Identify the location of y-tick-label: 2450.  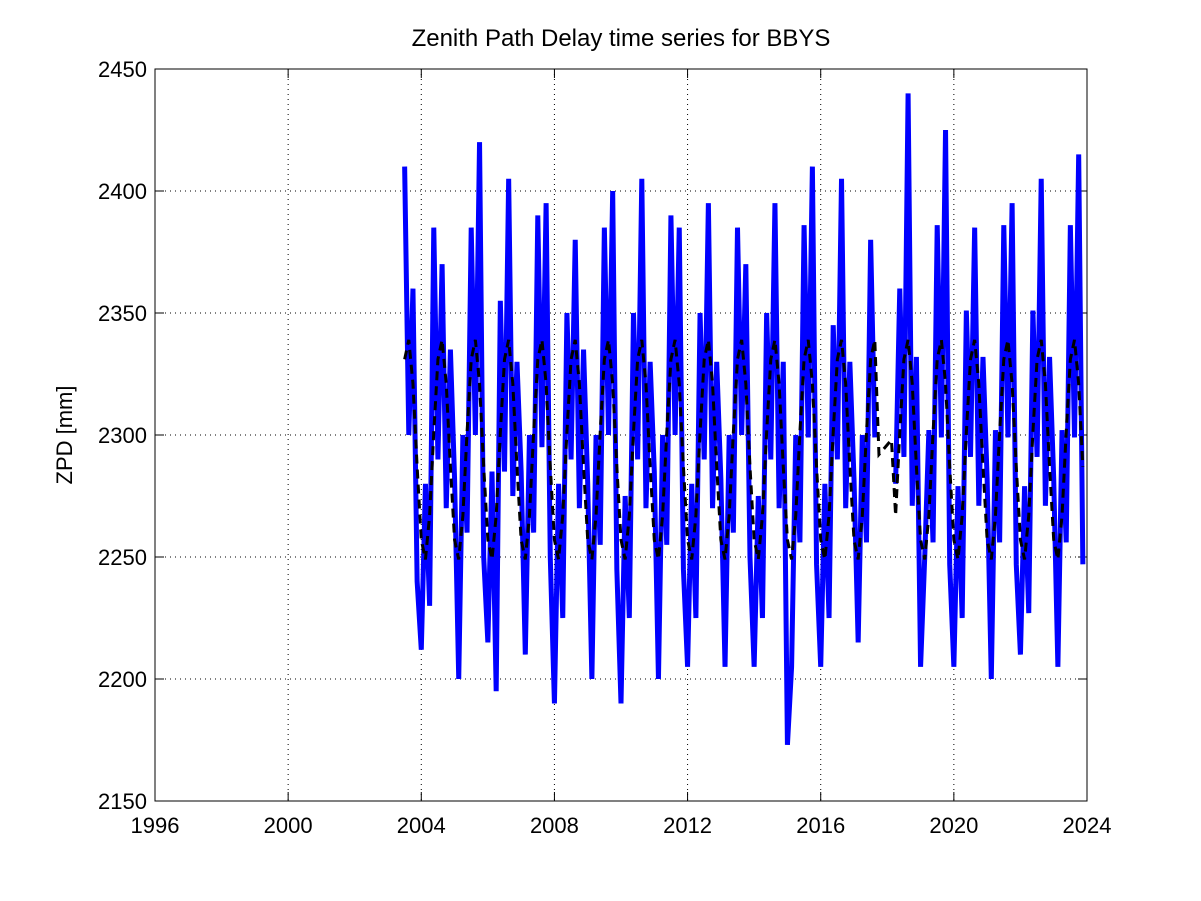
(122, 69).